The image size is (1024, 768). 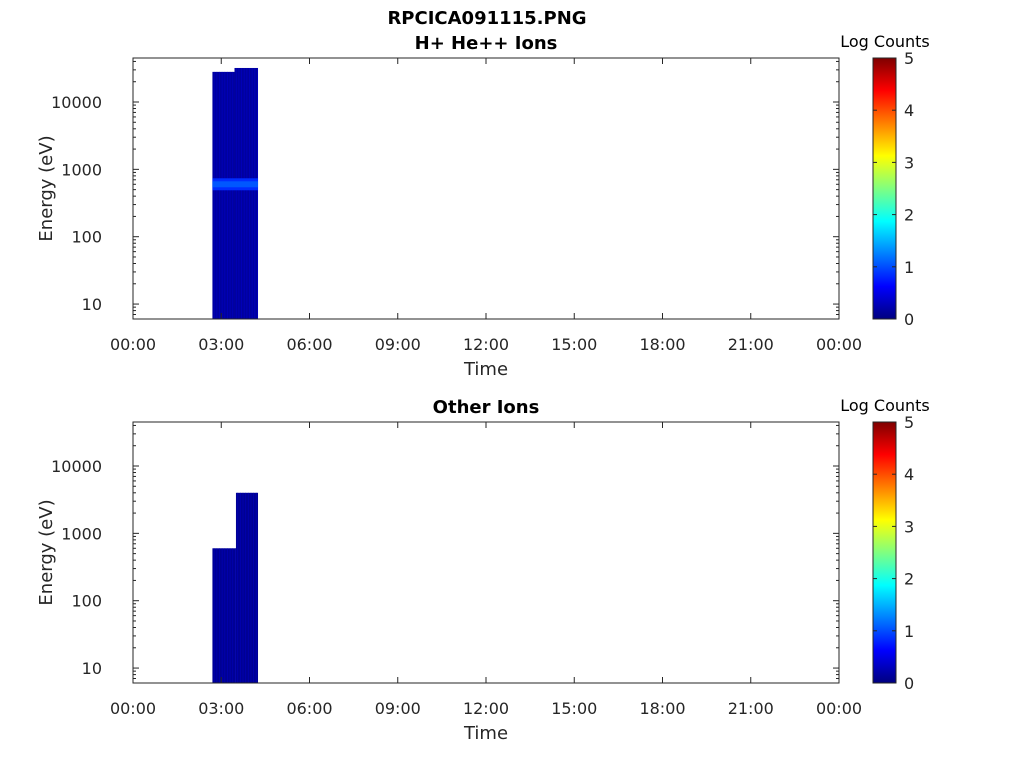 What do you see at coordinates (486, 407) in the screenshot?
I see `panel-title: Other Ions` at bounding box center [486, 407].